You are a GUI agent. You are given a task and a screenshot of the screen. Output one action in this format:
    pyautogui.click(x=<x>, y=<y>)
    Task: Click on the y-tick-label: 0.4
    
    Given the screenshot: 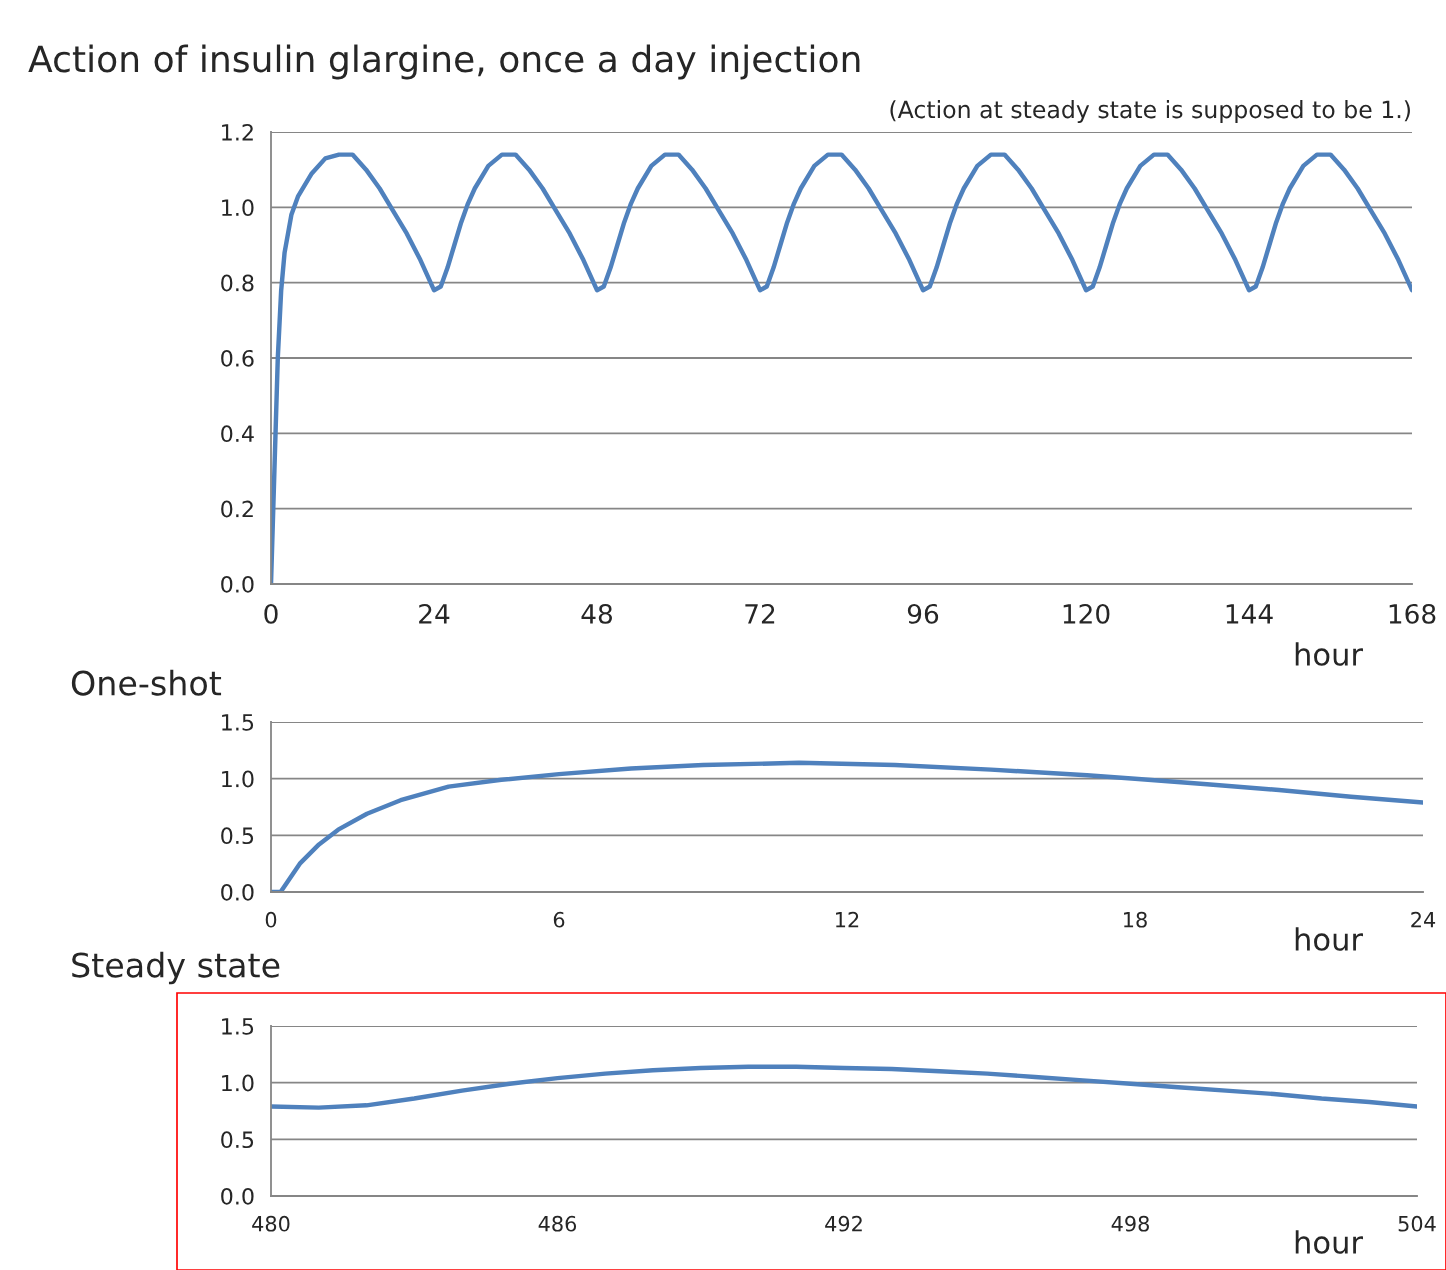 What is the action you would take?
    pyautogui.click(x=237, y=434)
    